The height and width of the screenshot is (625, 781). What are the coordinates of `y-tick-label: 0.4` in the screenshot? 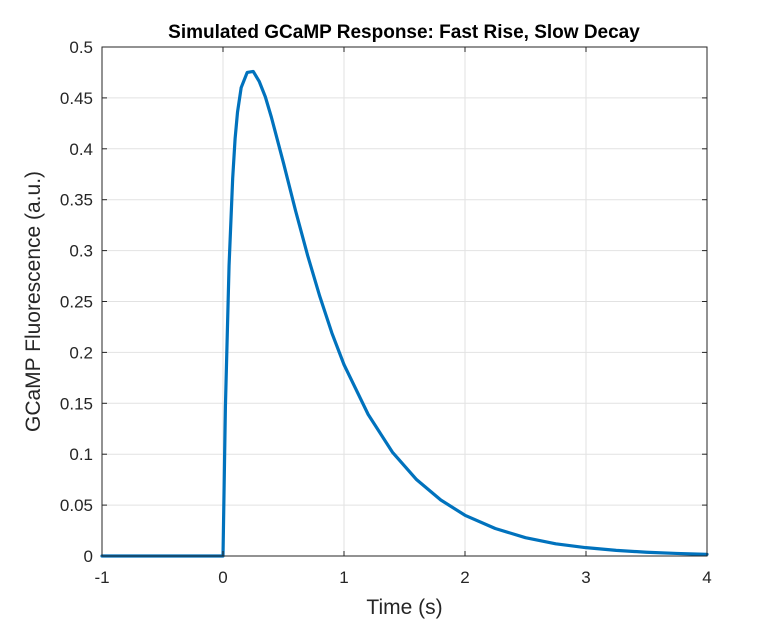 It's located at (81, 149).